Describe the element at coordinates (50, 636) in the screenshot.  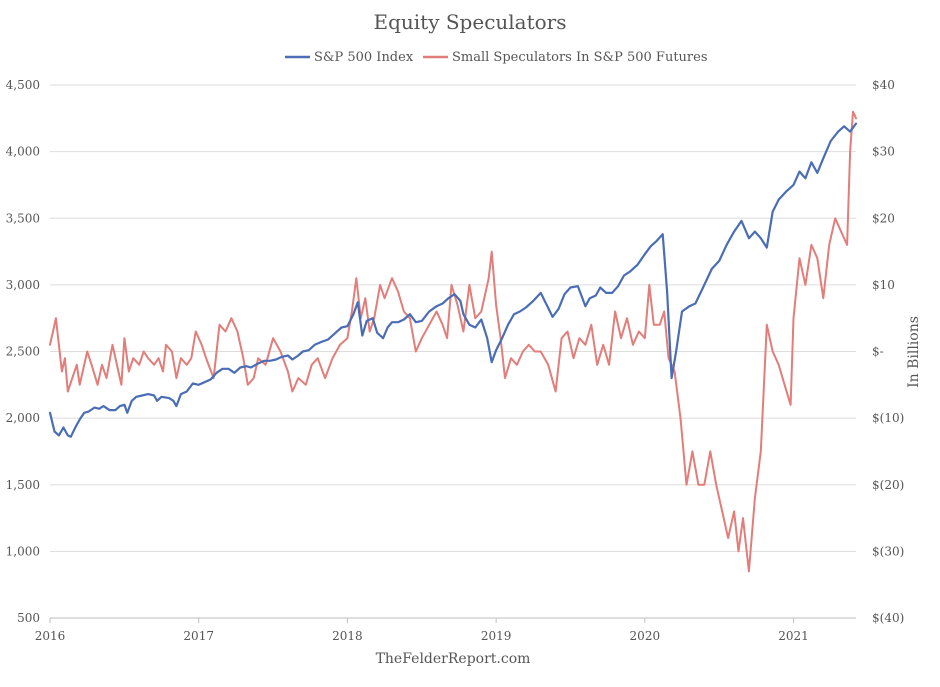
I see `x-tick-label: 2016` at that location.